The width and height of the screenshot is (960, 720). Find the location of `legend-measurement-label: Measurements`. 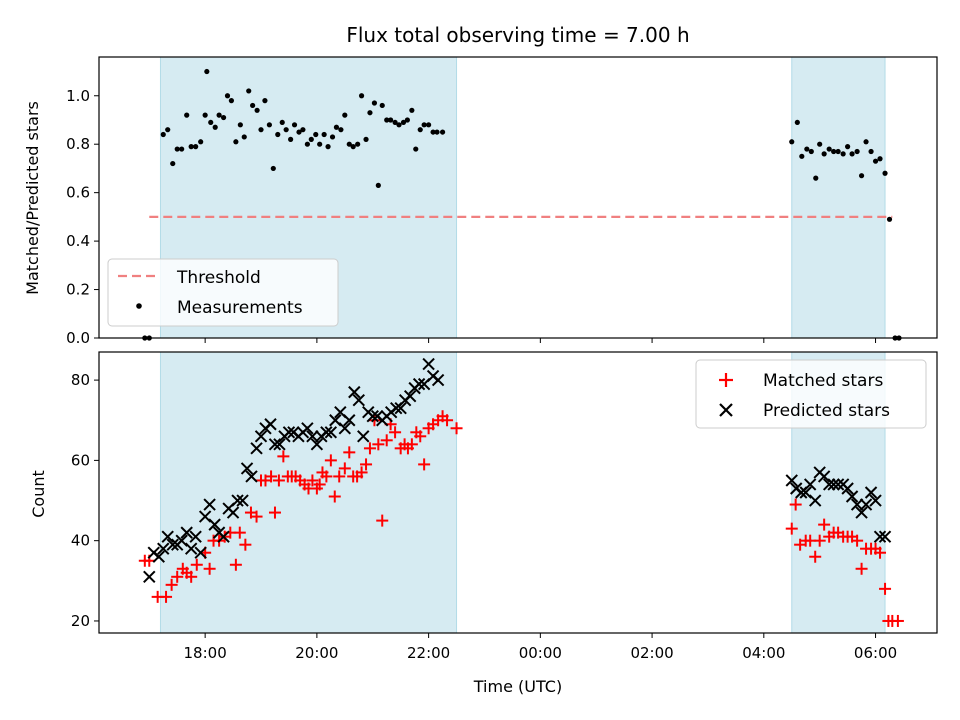

legend-measurement-label: Measurements is located at coordinates (240, 308).